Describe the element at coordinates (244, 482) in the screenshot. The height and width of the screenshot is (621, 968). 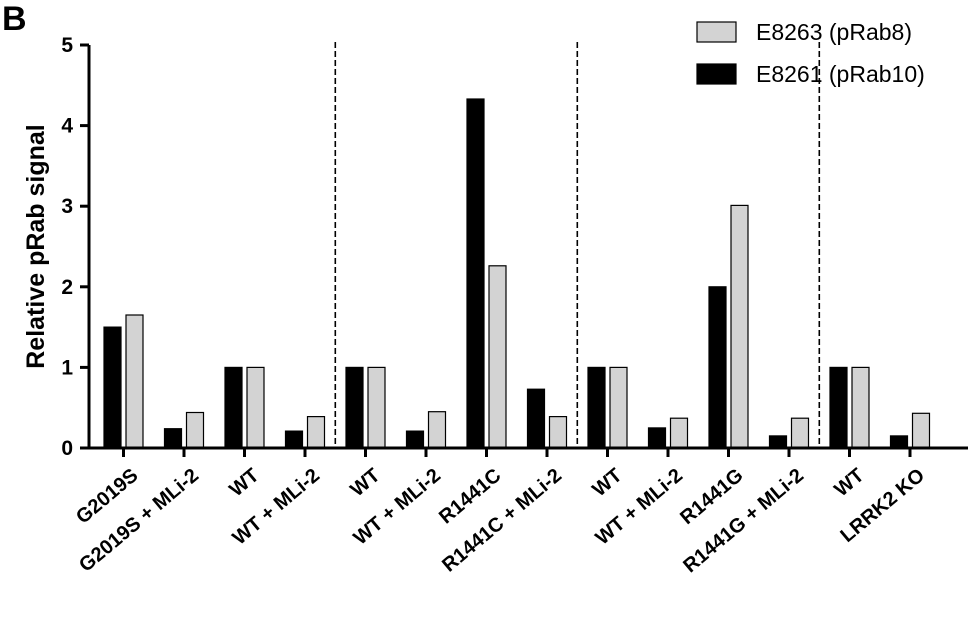
I see `x-category-label-2: WT` at that location.